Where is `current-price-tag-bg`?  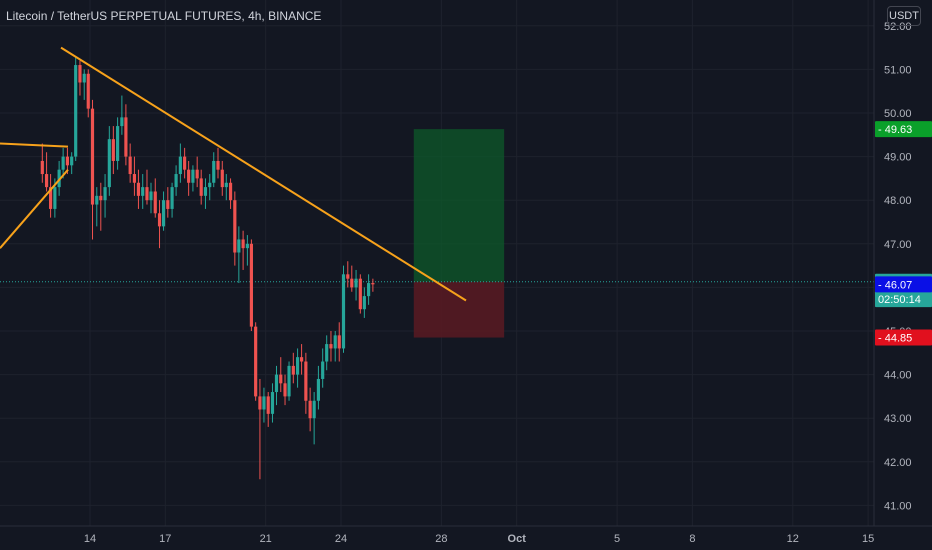
current-price-tag-bg is located at coordinates (903, 284).